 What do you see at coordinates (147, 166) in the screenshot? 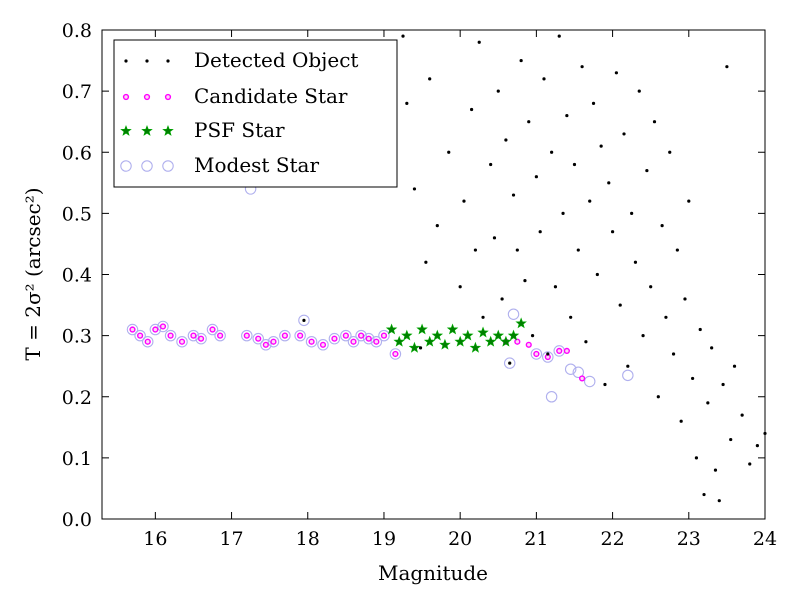
I see `legend-marker-modest` at bounding box center [147, 166].